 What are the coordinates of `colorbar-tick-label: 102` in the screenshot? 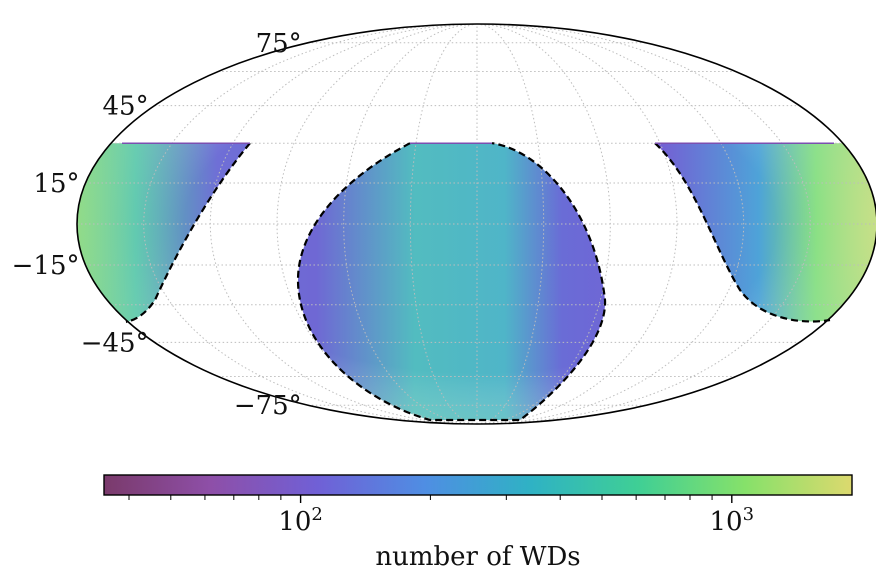 It's located at (300, 520).